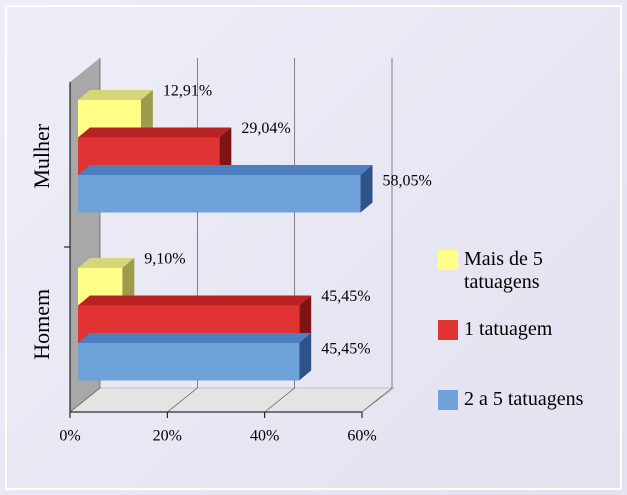  I want to click on legend-item: 2 a 5 tatuagens, so click(510, 399).